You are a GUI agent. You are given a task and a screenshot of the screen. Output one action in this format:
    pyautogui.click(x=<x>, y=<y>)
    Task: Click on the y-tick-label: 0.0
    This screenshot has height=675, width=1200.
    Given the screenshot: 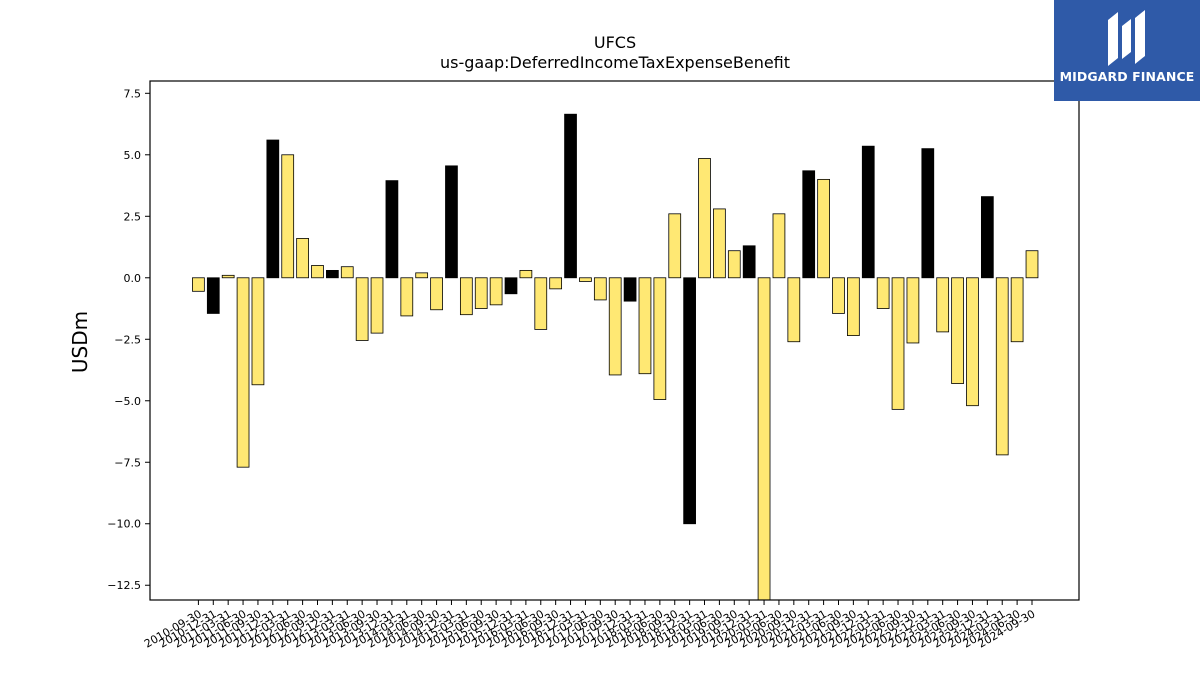 What is the action you would take?
    pyautogui.click(x=133, y=278)
    